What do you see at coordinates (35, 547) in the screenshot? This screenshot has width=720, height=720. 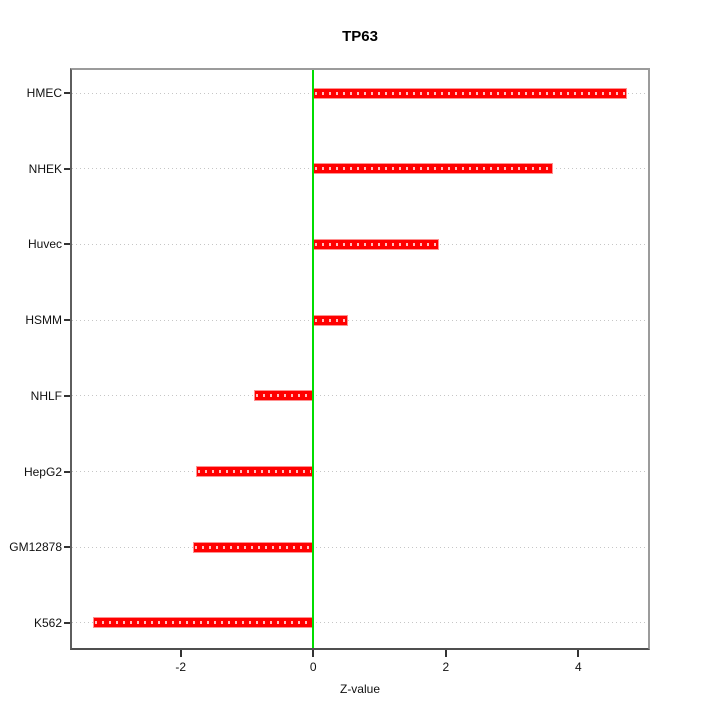 I see `y-tick-label: GM12878` at bounding box center [35, 547].